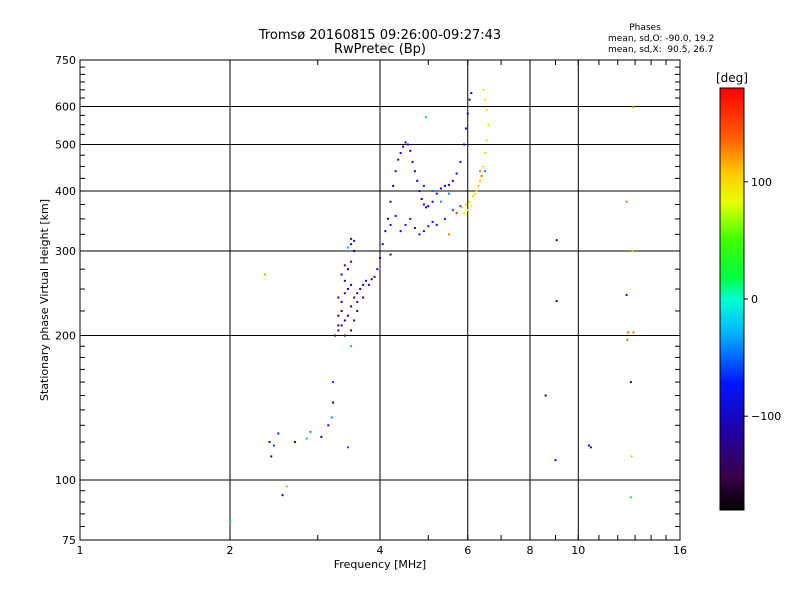 The width and height of the screenshot is (800, 600). I want to click on y-tick-label: 100, so click(65, 480).